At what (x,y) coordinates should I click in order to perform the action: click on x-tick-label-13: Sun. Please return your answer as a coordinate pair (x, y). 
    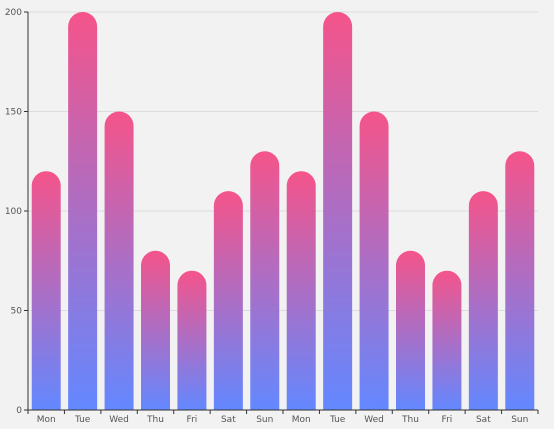
    Looking at the image, I should click on (519, 420).